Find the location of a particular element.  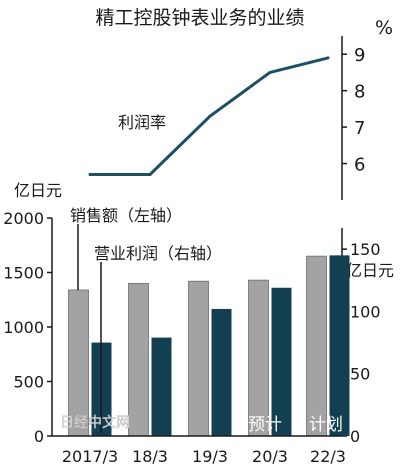

line-axis-unit: % is located at coordinates (384, 28).